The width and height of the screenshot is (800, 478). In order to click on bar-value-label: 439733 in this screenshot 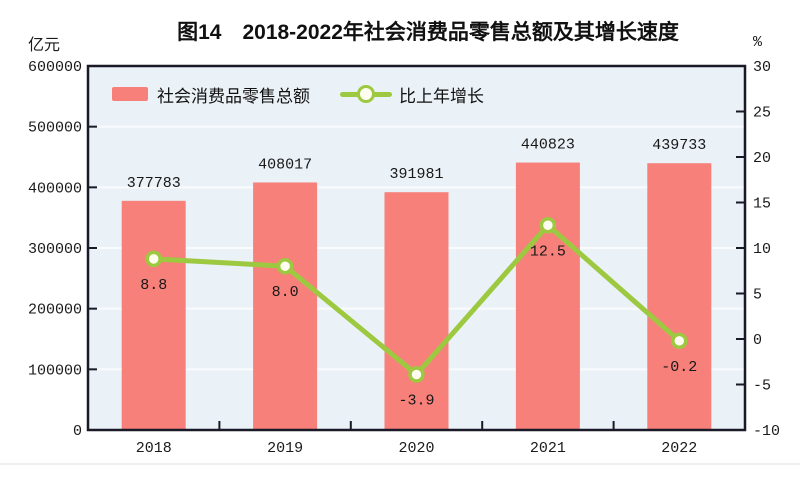, I will do `click(679, 145)`.